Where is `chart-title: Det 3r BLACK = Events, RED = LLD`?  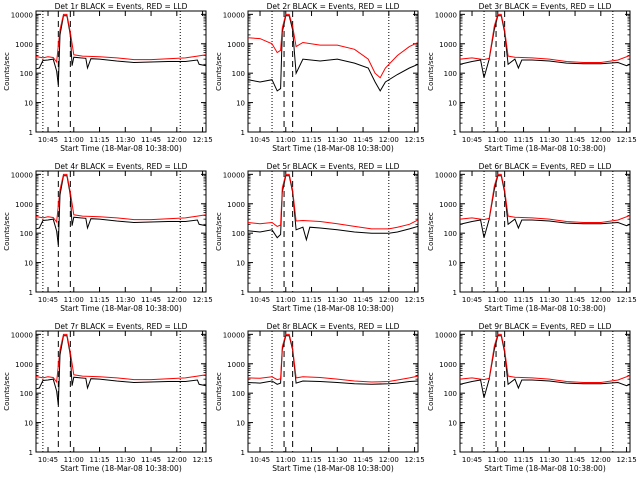 chart-title: Det 3r BLACK = Events, RED = LLD is located at coordinates (545, 6).